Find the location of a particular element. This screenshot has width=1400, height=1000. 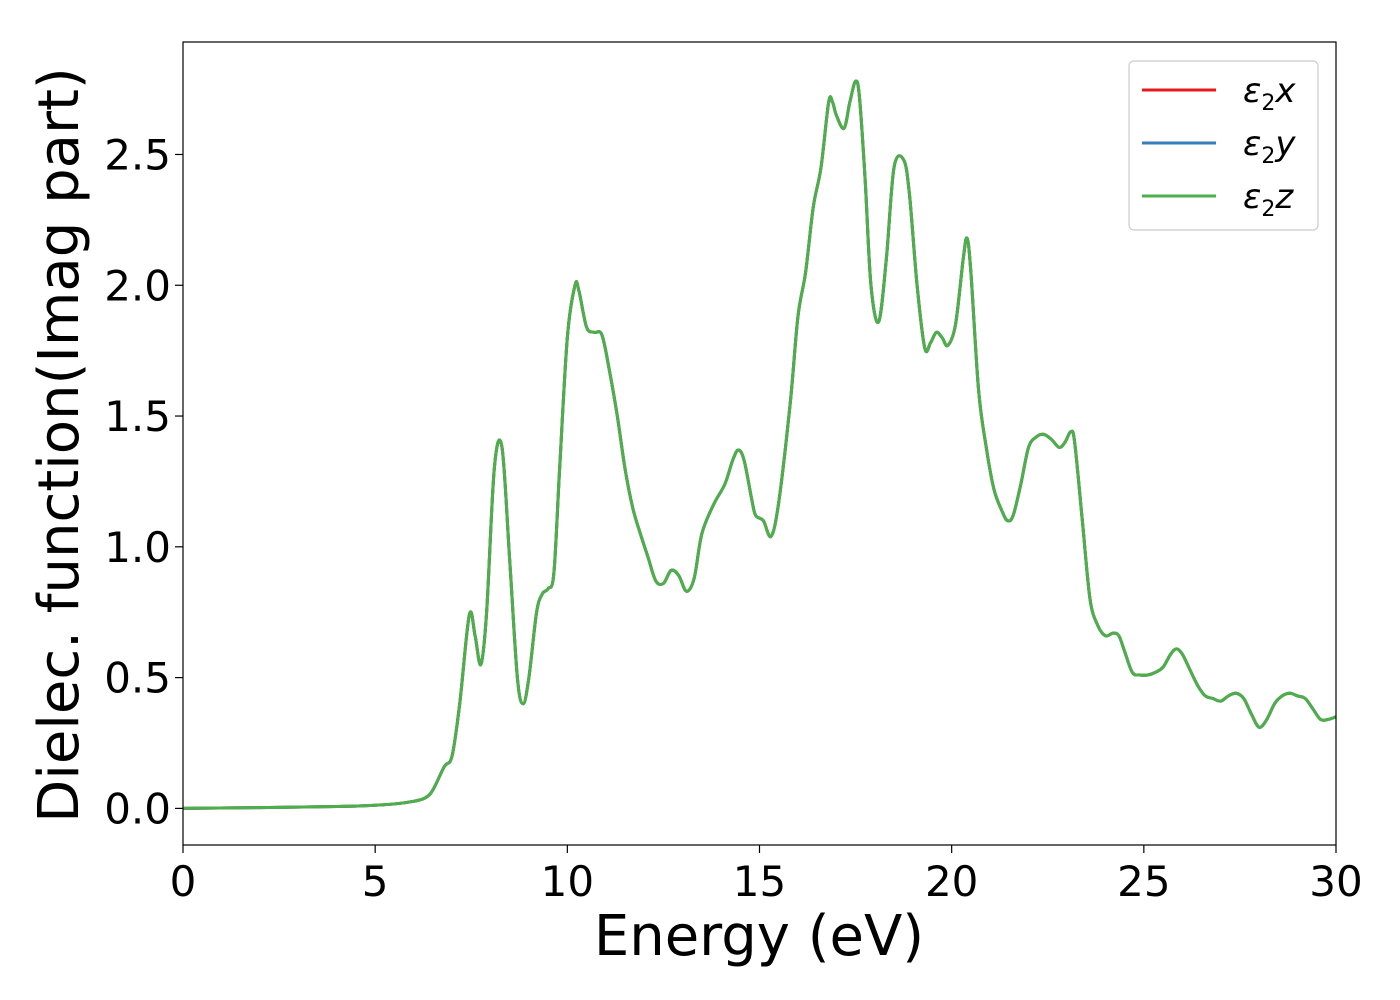

x-tick-label: 20 is located at coordinates (951, 881).